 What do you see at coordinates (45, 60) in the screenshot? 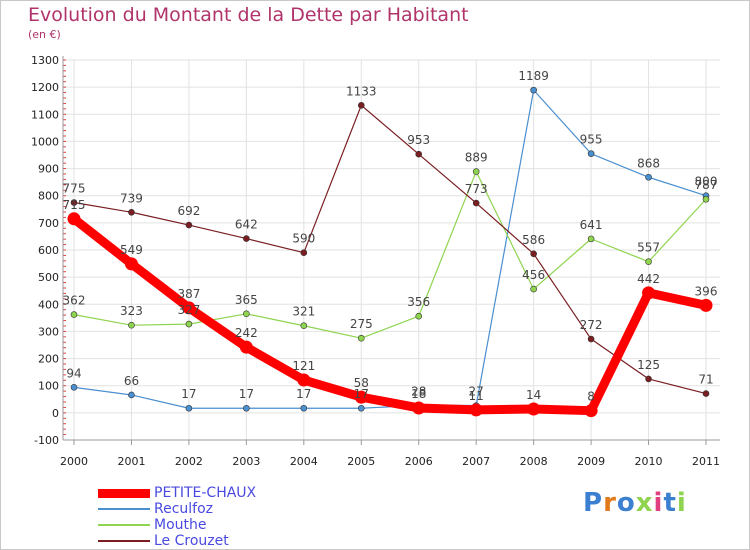
I see `y-tick-label: 1300` at bounding box center [45, 60].